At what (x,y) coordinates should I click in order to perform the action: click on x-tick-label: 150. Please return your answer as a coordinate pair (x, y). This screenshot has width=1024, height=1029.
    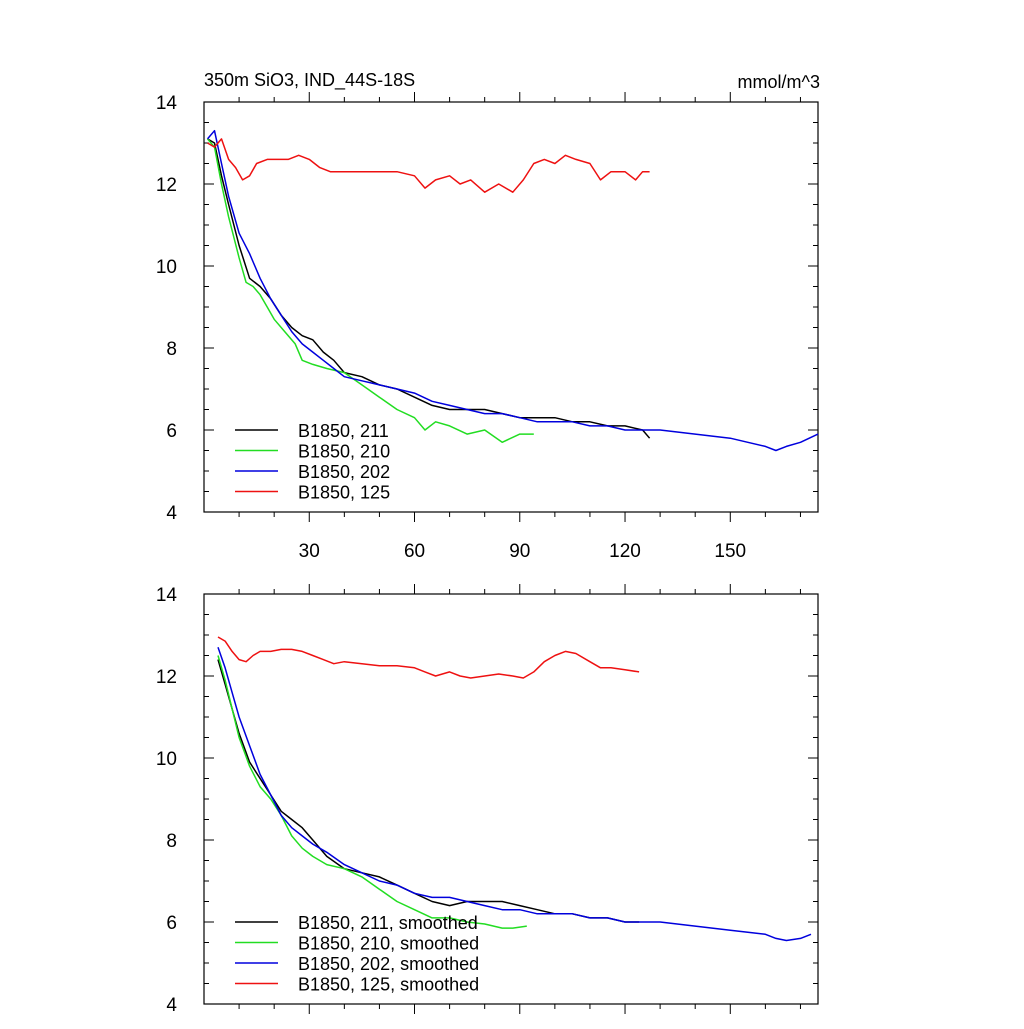
    Looking at the image, I should click on (730, 551).